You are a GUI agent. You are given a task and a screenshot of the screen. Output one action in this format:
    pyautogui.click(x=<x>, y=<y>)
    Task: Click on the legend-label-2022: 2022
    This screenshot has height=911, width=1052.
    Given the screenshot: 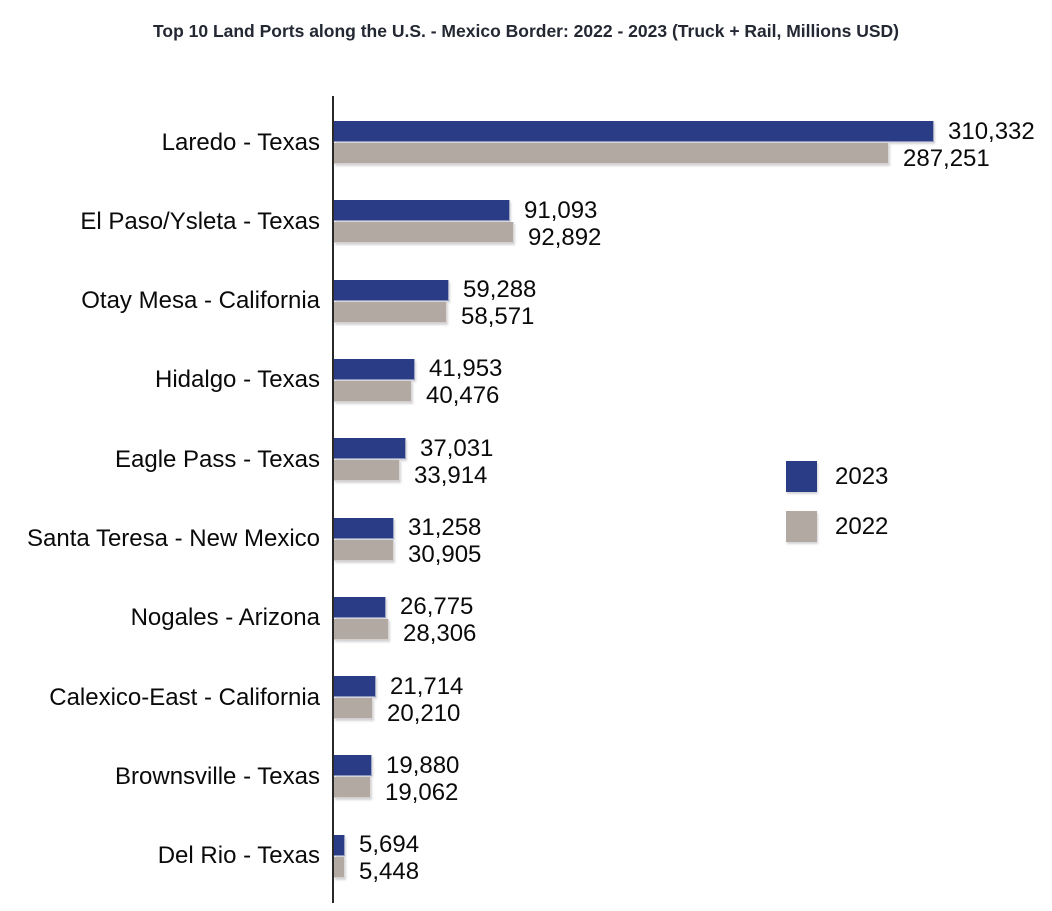 What is the action you would take?
    pyautogui.click(x=862, y=526)
    